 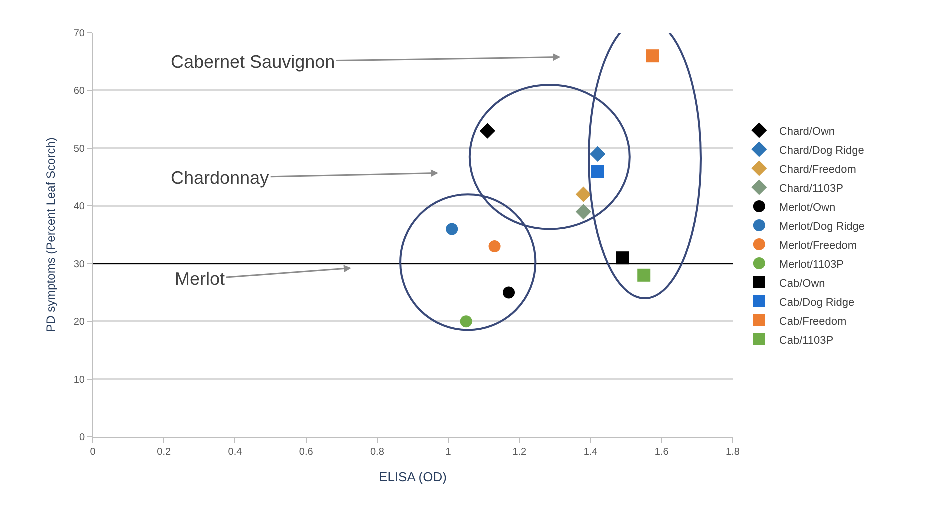 What do you see at coordinates (822, 226) in the screenshot?
I see `legend-label: Merlot/Dog Ridge` at bounding box center [822, 226].